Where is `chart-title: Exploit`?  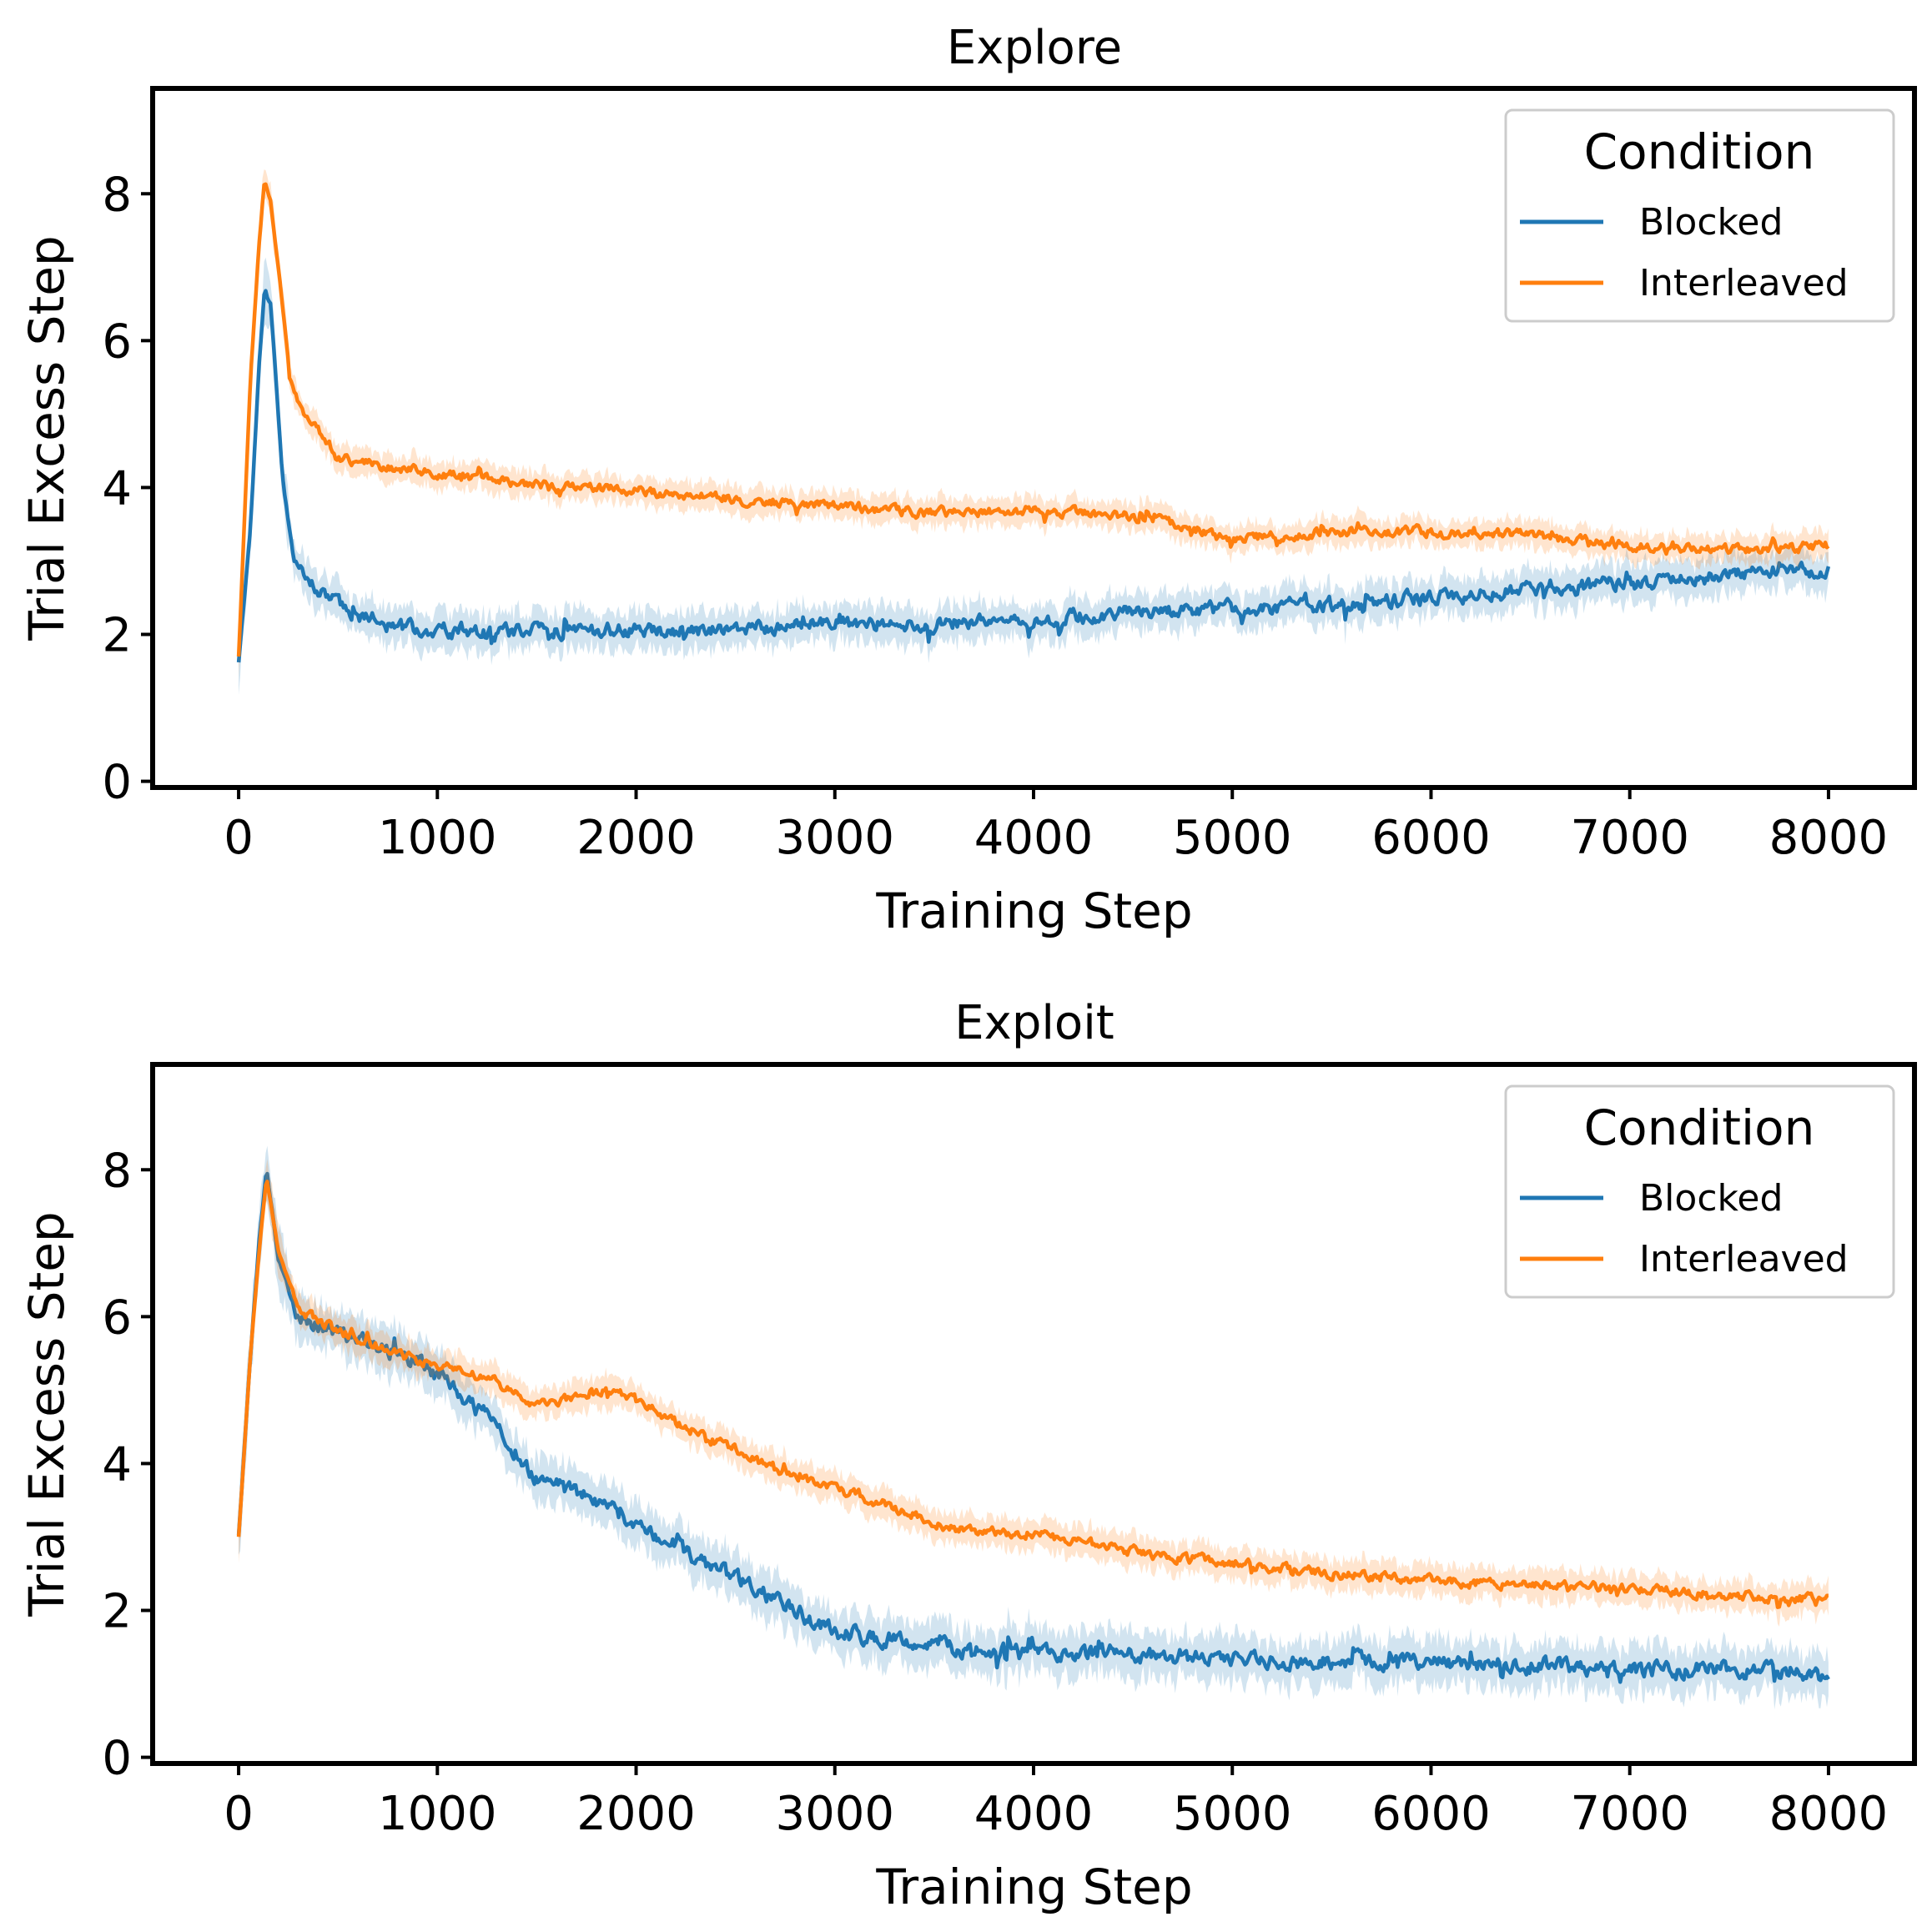 chart-title: Exploit is located at coordinates (1034, 1023).